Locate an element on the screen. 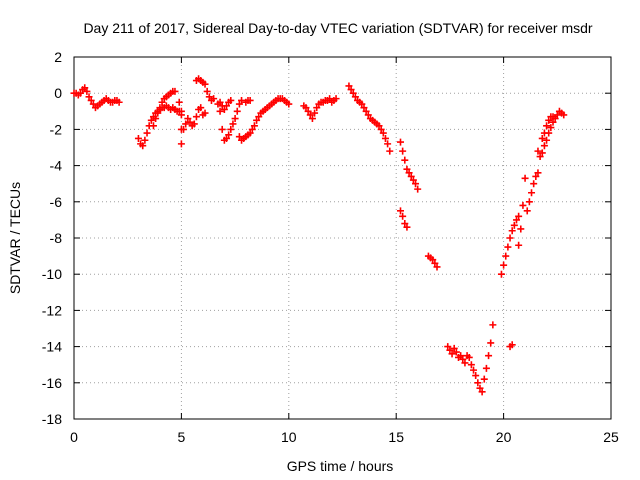 The image size is (640, 480). x-tick-label: 25 is located at coordinates (611, 437).